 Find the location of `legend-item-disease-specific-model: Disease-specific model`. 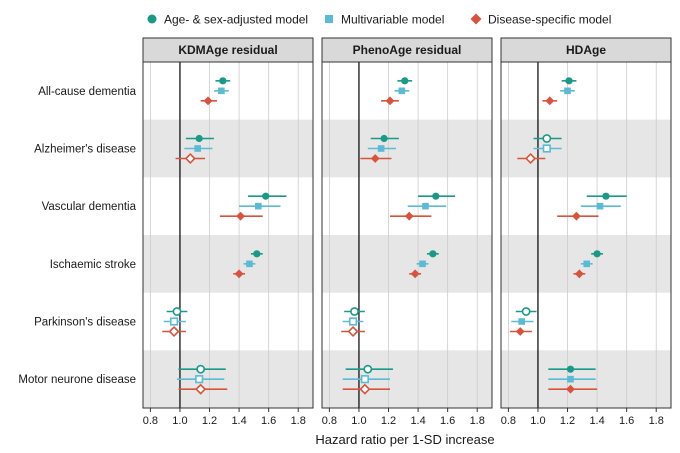

legend-item-disease-specific-model: Disease-specific model is located at coordinates (540, 20).